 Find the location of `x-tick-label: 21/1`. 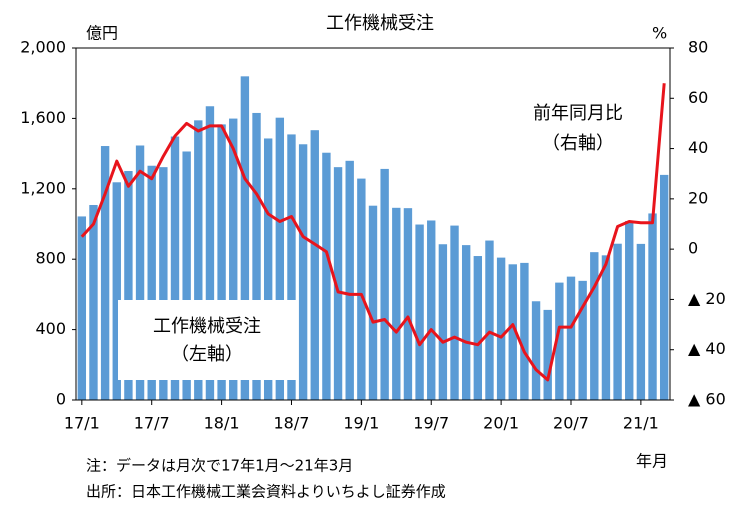

x-tick-label: 21/1 is located at coordinates (641, 423).